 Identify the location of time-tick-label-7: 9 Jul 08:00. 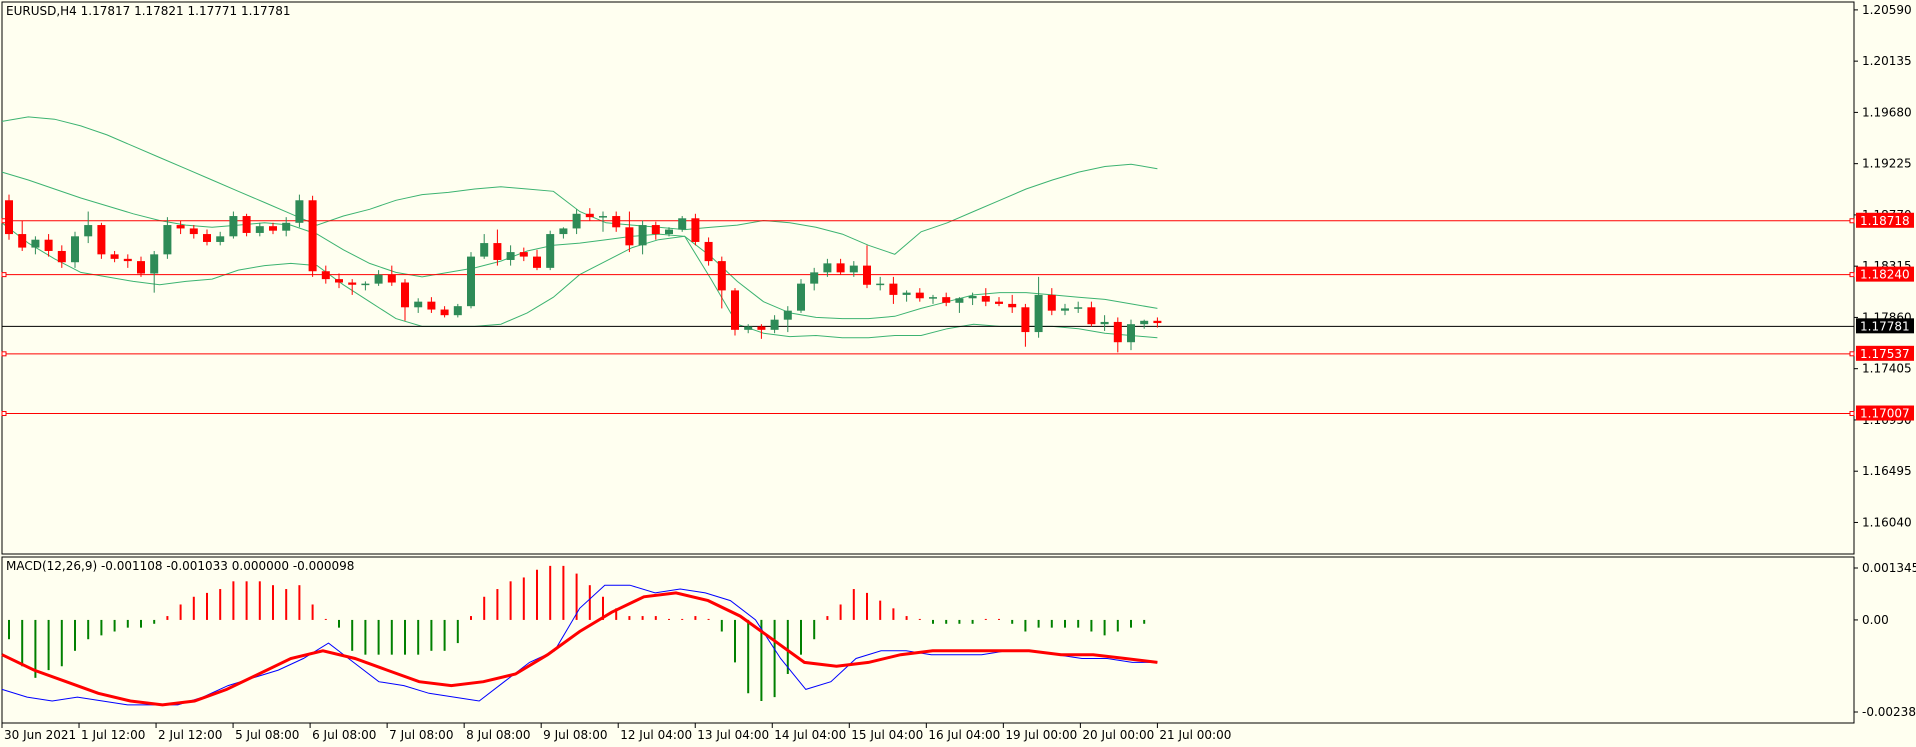
(575, 735).